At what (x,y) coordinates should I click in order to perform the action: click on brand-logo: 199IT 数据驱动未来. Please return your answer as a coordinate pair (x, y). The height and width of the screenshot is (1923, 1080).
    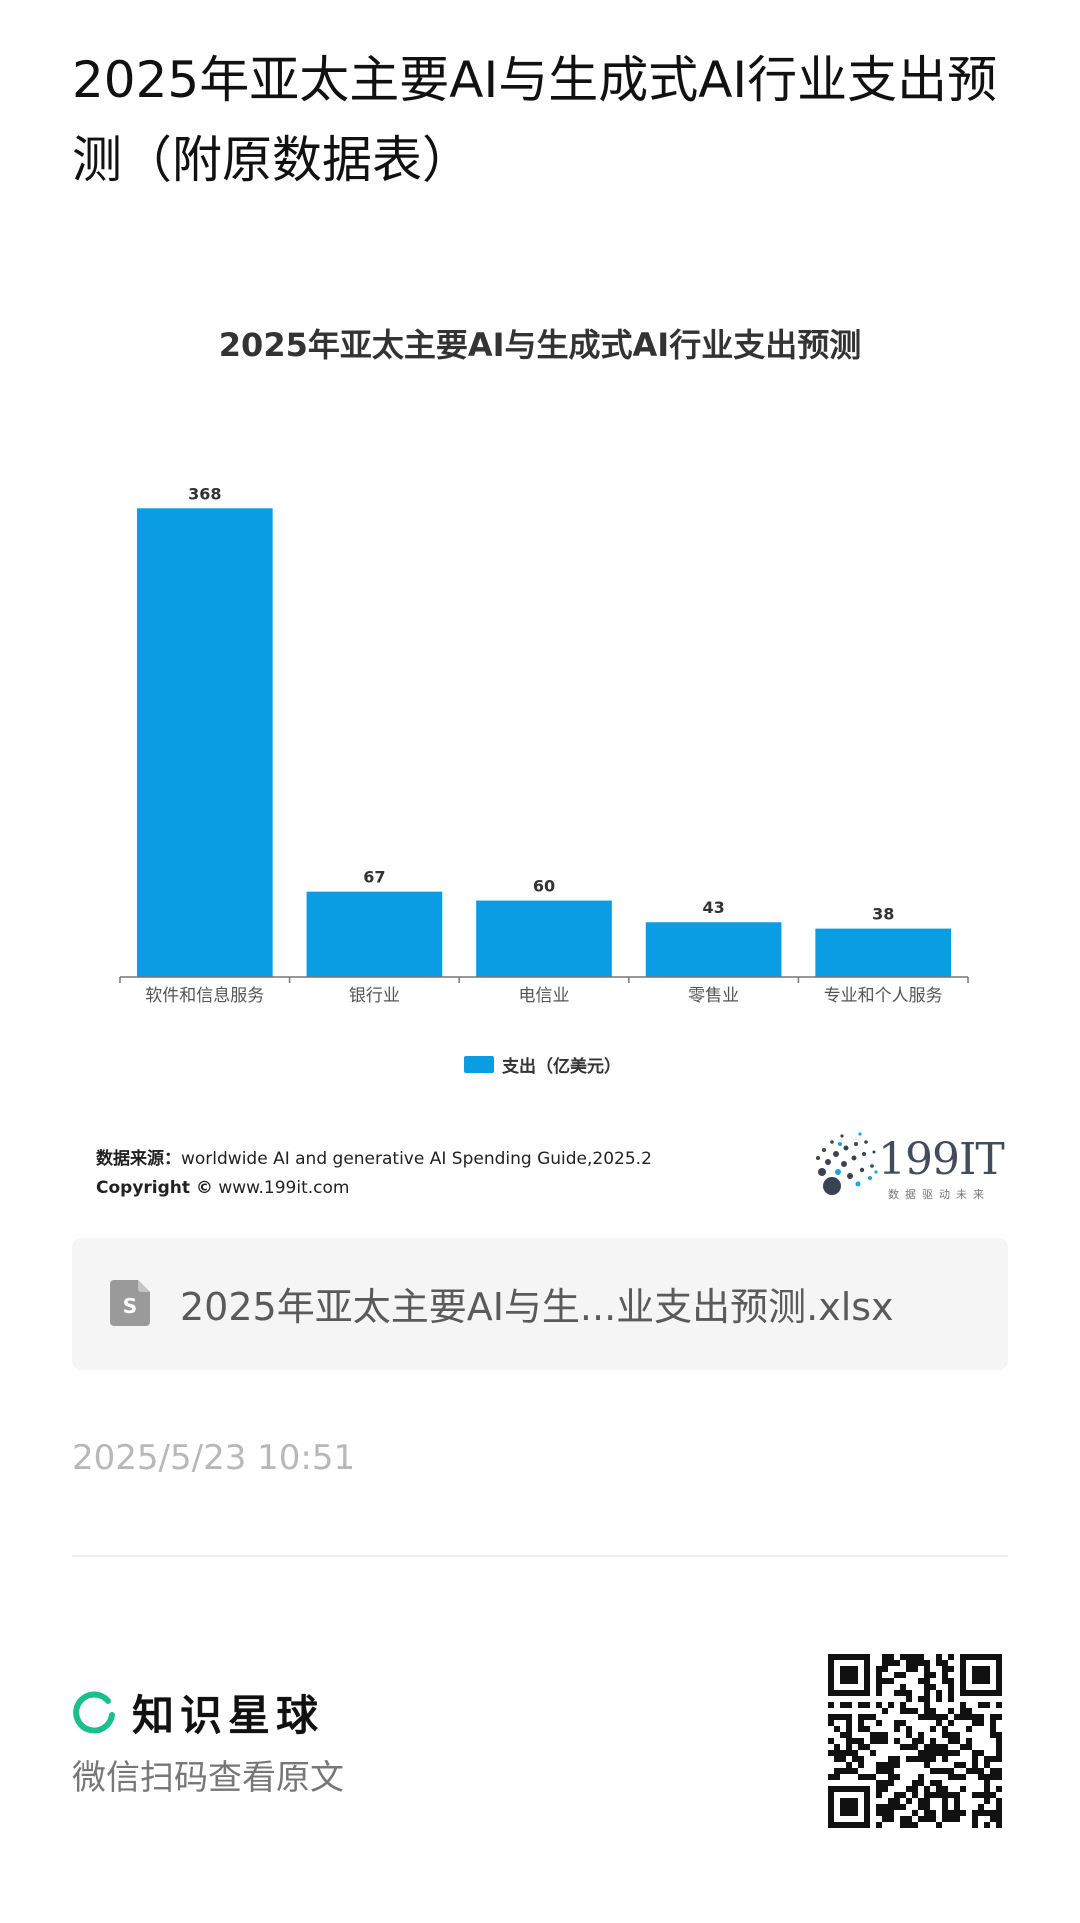
    Looking at the image, I should click on (910, 1168).